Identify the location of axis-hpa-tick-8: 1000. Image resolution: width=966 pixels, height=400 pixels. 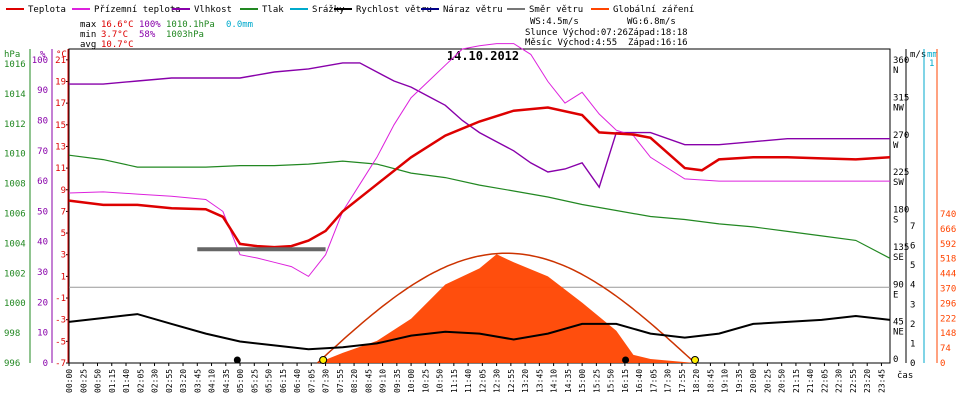
(15, 304).